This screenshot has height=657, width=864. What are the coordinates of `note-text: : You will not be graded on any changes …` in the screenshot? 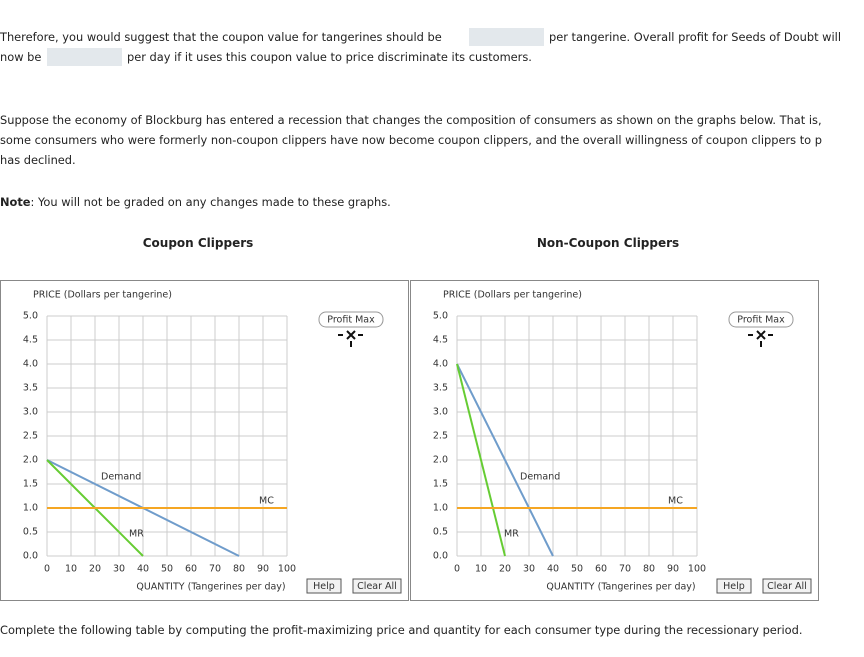 It's located at (210, 202).